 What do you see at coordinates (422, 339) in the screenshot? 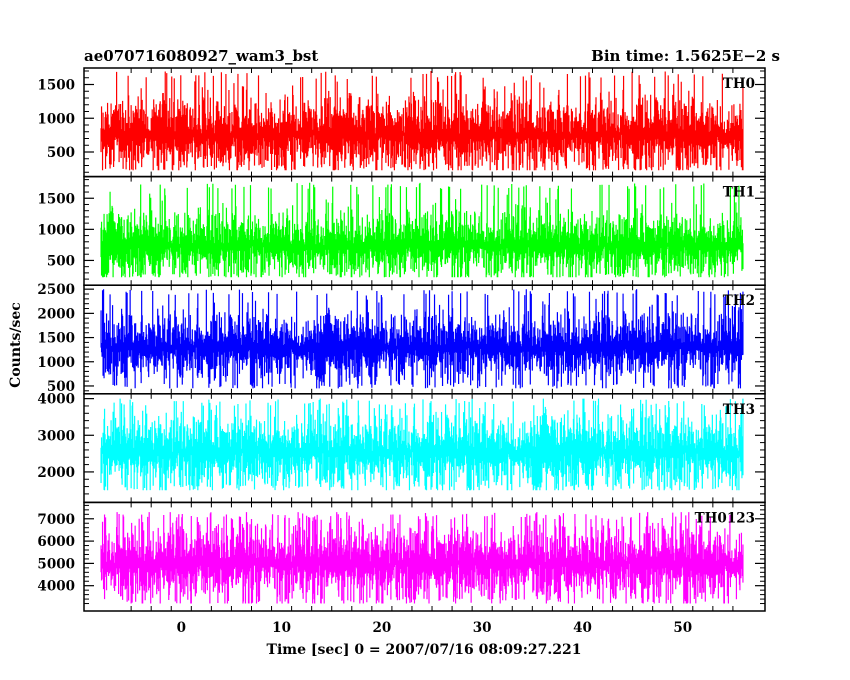
I see `series-trace-th2` at bounding box center [422, 339].